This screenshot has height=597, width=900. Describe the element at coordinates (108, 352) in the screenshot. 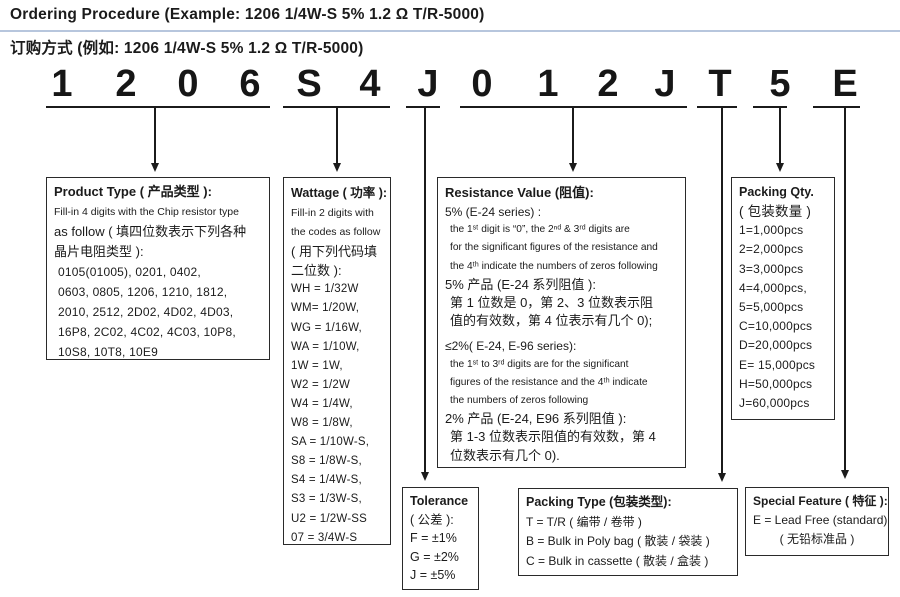

I see `product-type-line: 10S8, 10T8, 10E9` at that location.